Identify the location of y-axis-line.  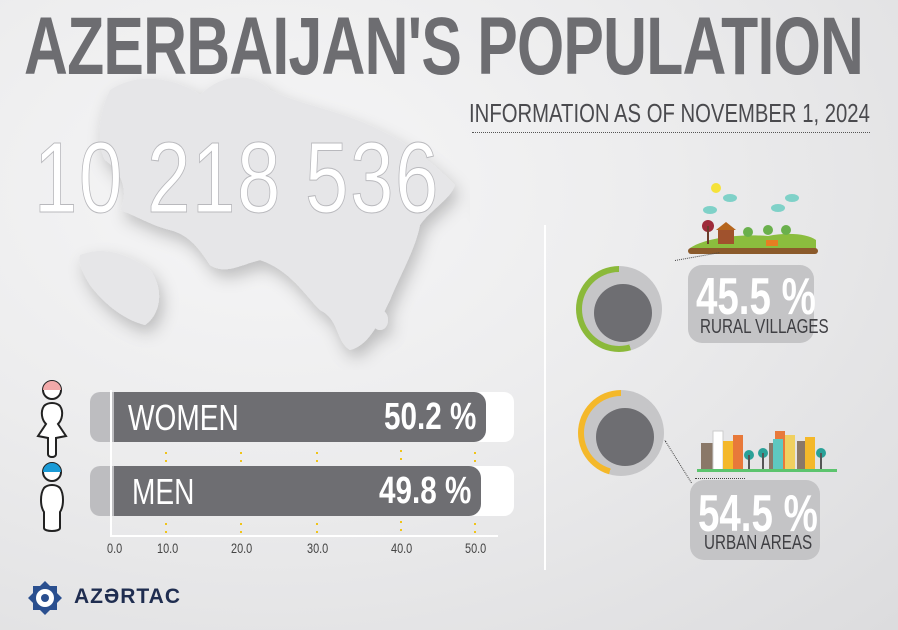
(111, 463).